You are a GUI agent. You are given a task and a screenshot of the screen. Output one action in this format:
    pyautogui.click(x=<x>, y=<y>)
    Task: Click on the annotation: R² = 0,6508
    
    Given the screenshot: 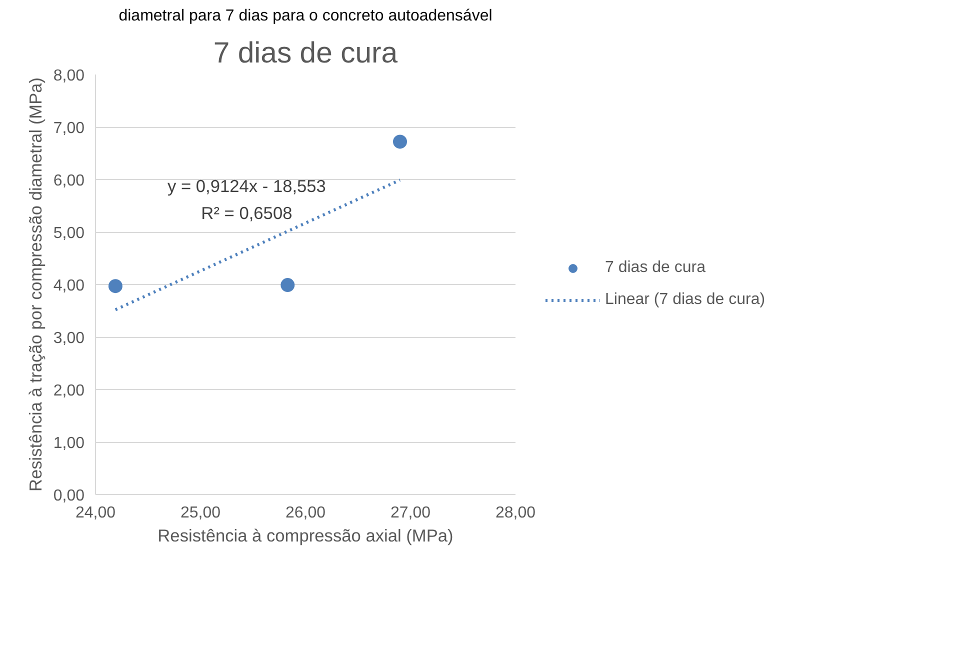 What is the action you would take?
    pyautogui.click(x=246, y=212)
    